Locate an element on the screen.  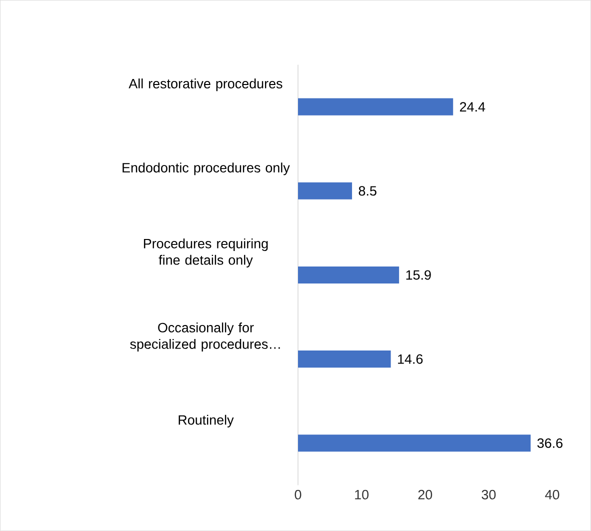
y-tick-label: Endodontic procedures only is located at coordinates (206, 169).